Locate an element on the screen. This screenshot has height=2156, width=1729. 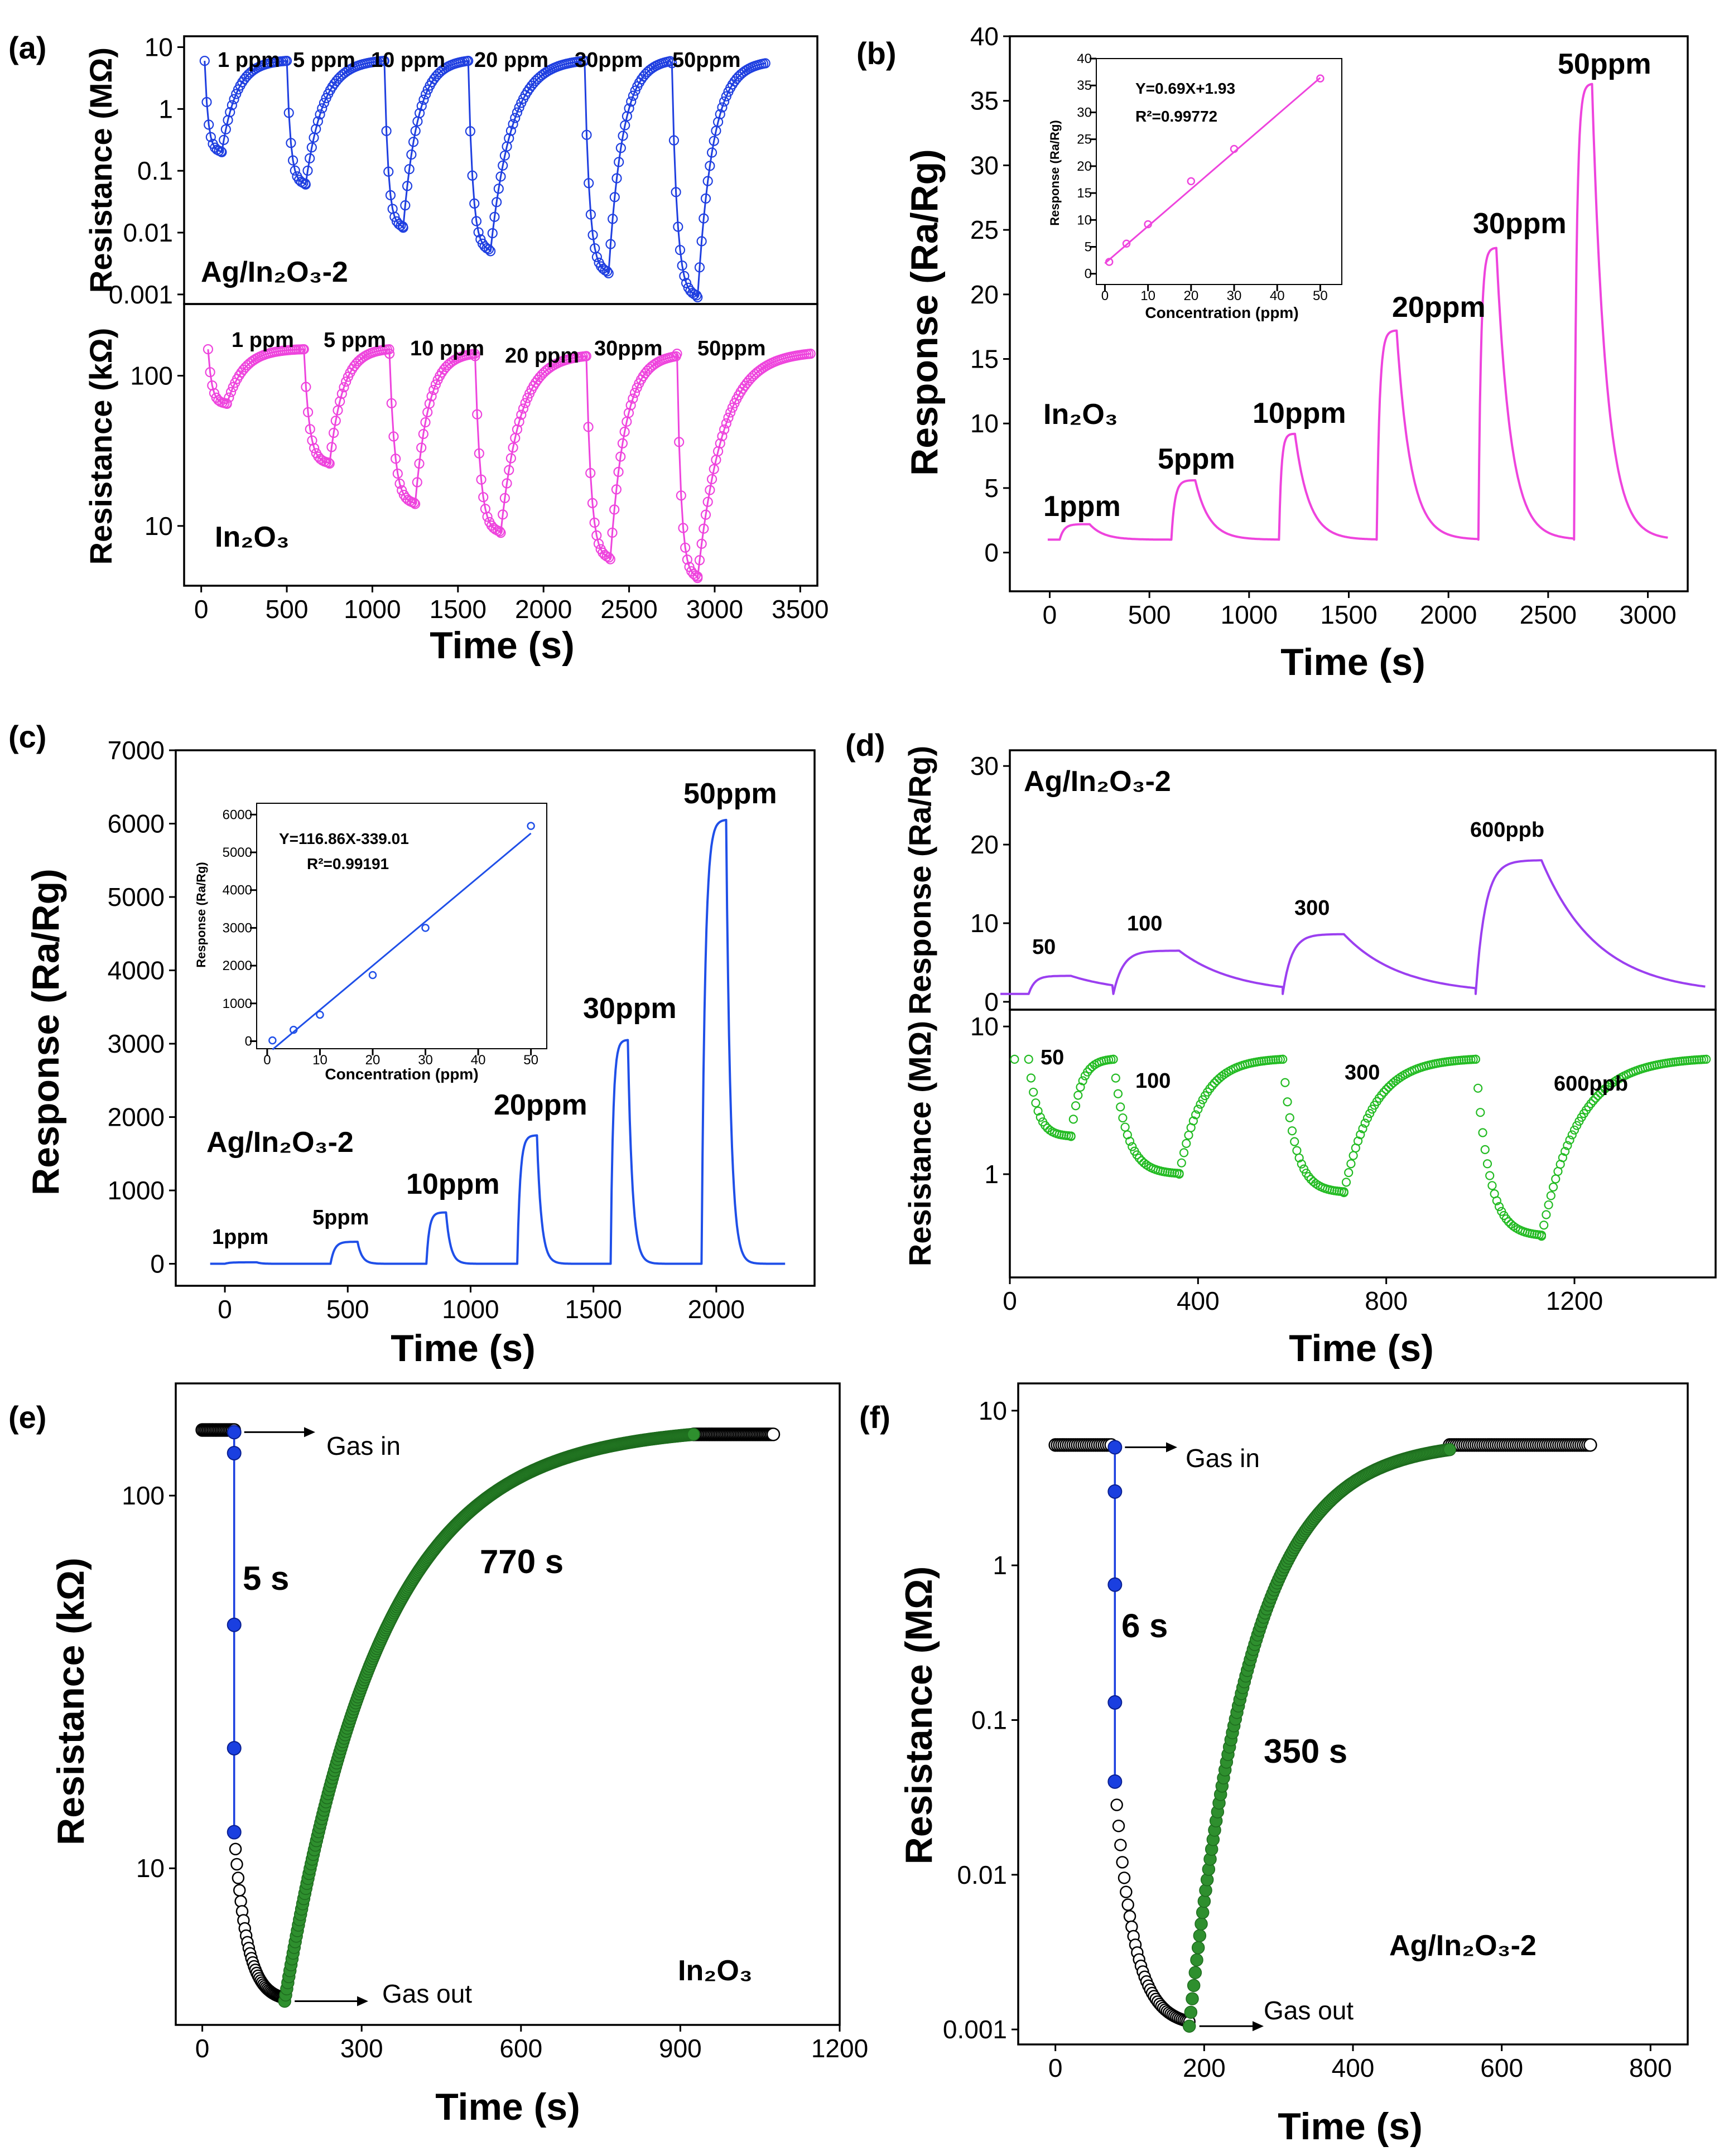
panel-d-xlabel: Time (s) is located at coordinates (1361, 1348).